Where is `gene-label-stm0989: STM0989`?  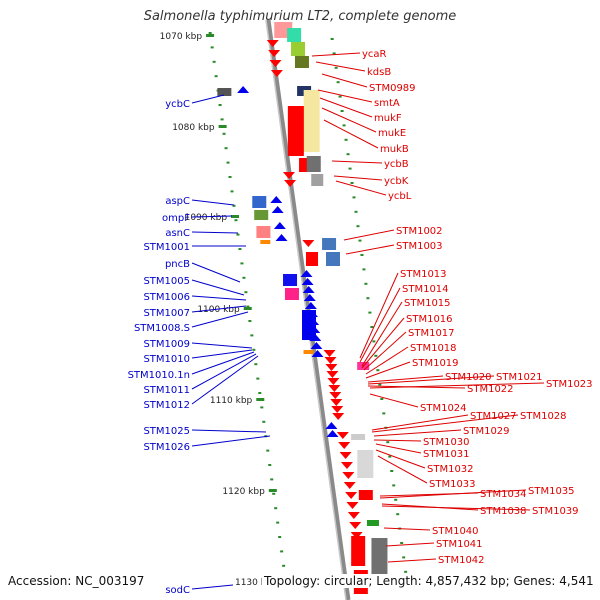
gene-label-stm0989: STM0989 is located at coordinates (392, 88).